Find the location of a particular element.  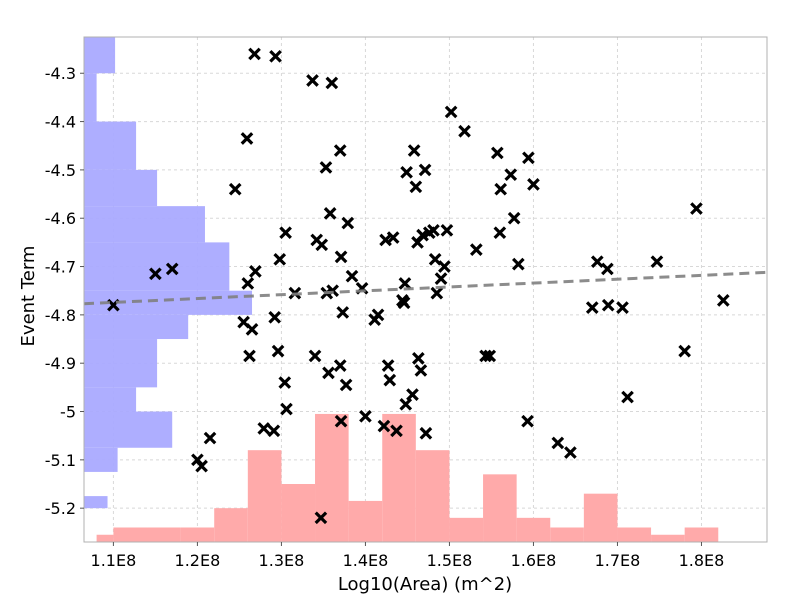

trend-line is located at coordinates (425, 288).